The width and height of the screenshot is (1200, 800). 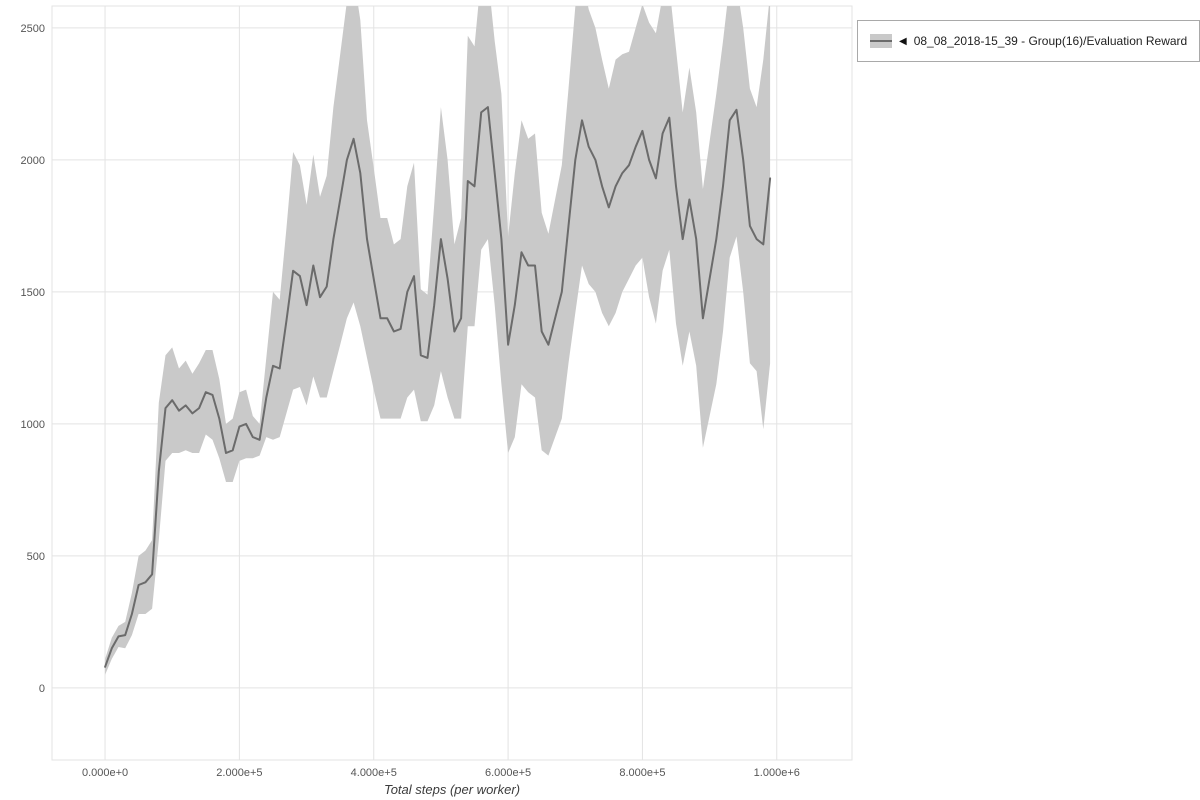 I want to click on legend-band-swatch-icon, so click(x=881, y=41).